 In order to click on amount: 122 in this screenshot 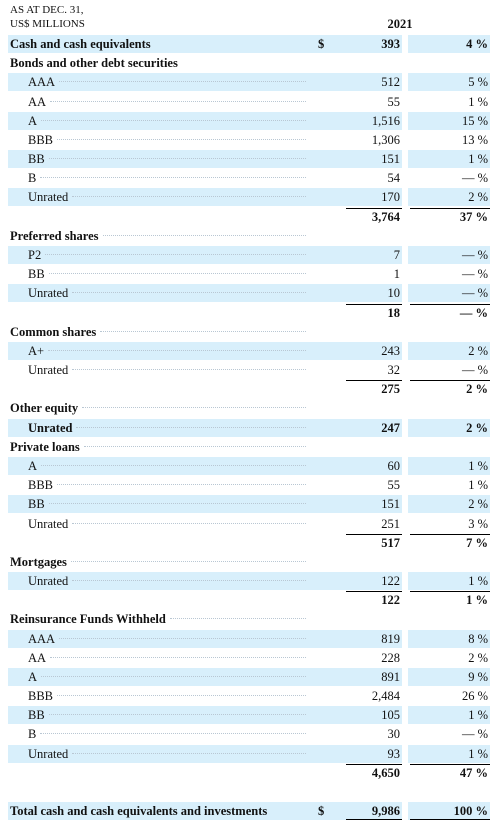, I will do `click(390, 600)`.